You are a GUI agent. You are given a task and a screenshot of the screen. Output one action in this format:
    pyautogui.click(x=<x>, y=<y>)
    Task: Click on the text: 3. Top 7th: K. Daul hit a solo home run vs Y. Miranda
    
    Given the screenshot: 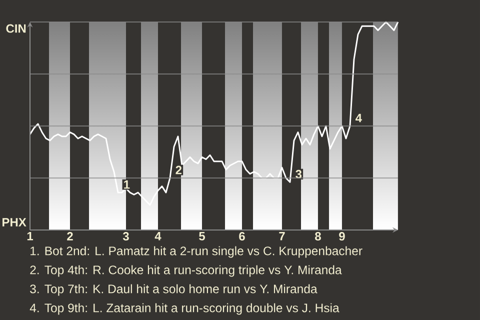 What is the action you would take?
    pyautogui.click(x=174, y=290)
    